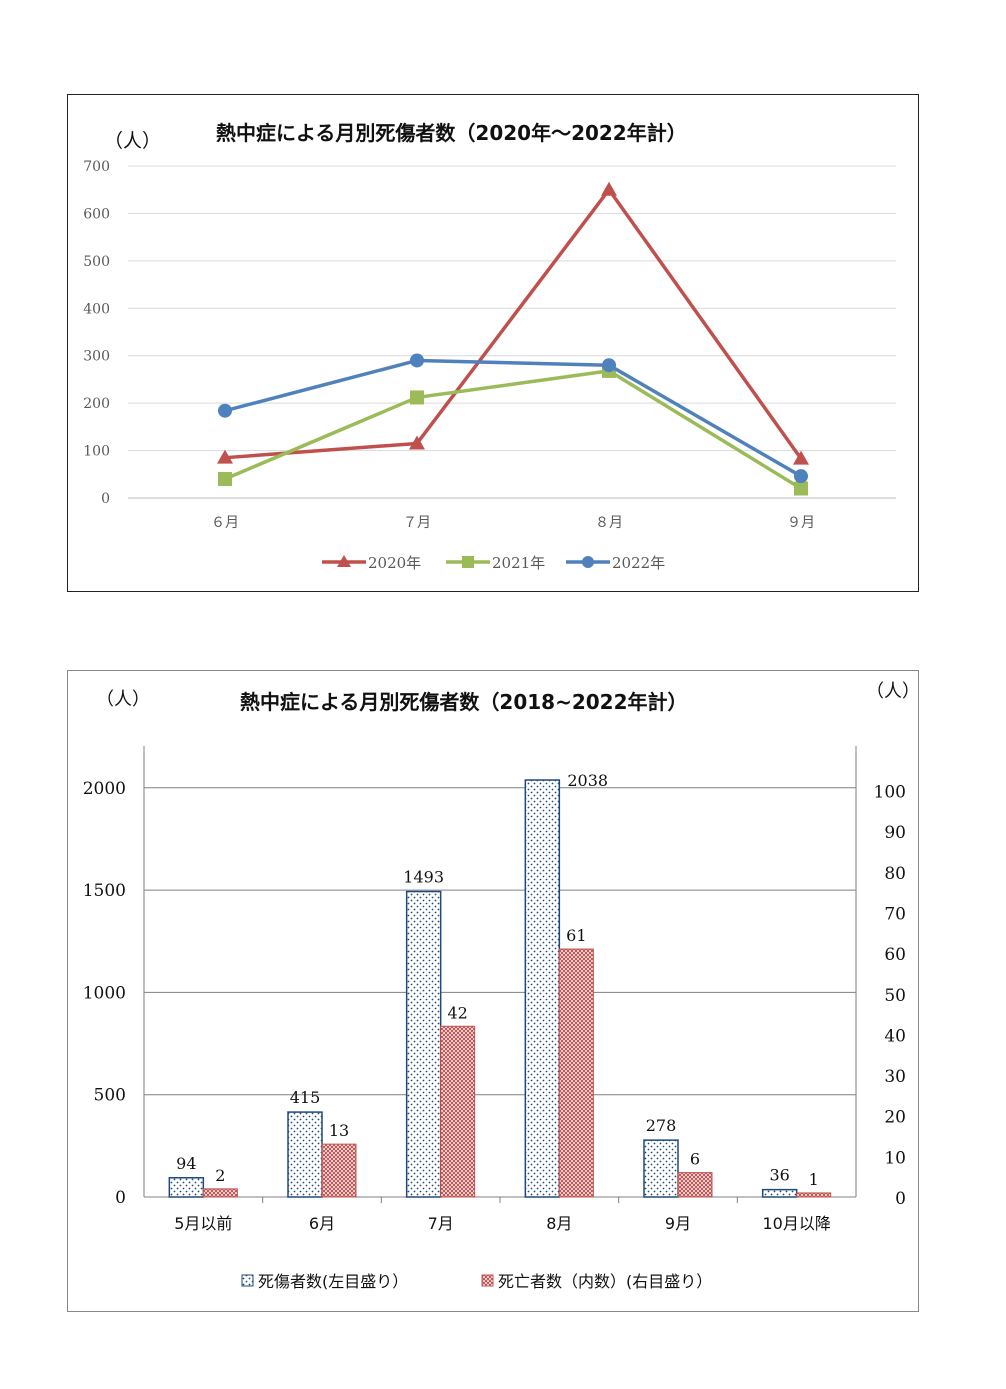 The height and width of the screenshot is (1389, 1006). I want to click on left-y-tick-label: 500, so click(110, 1096).